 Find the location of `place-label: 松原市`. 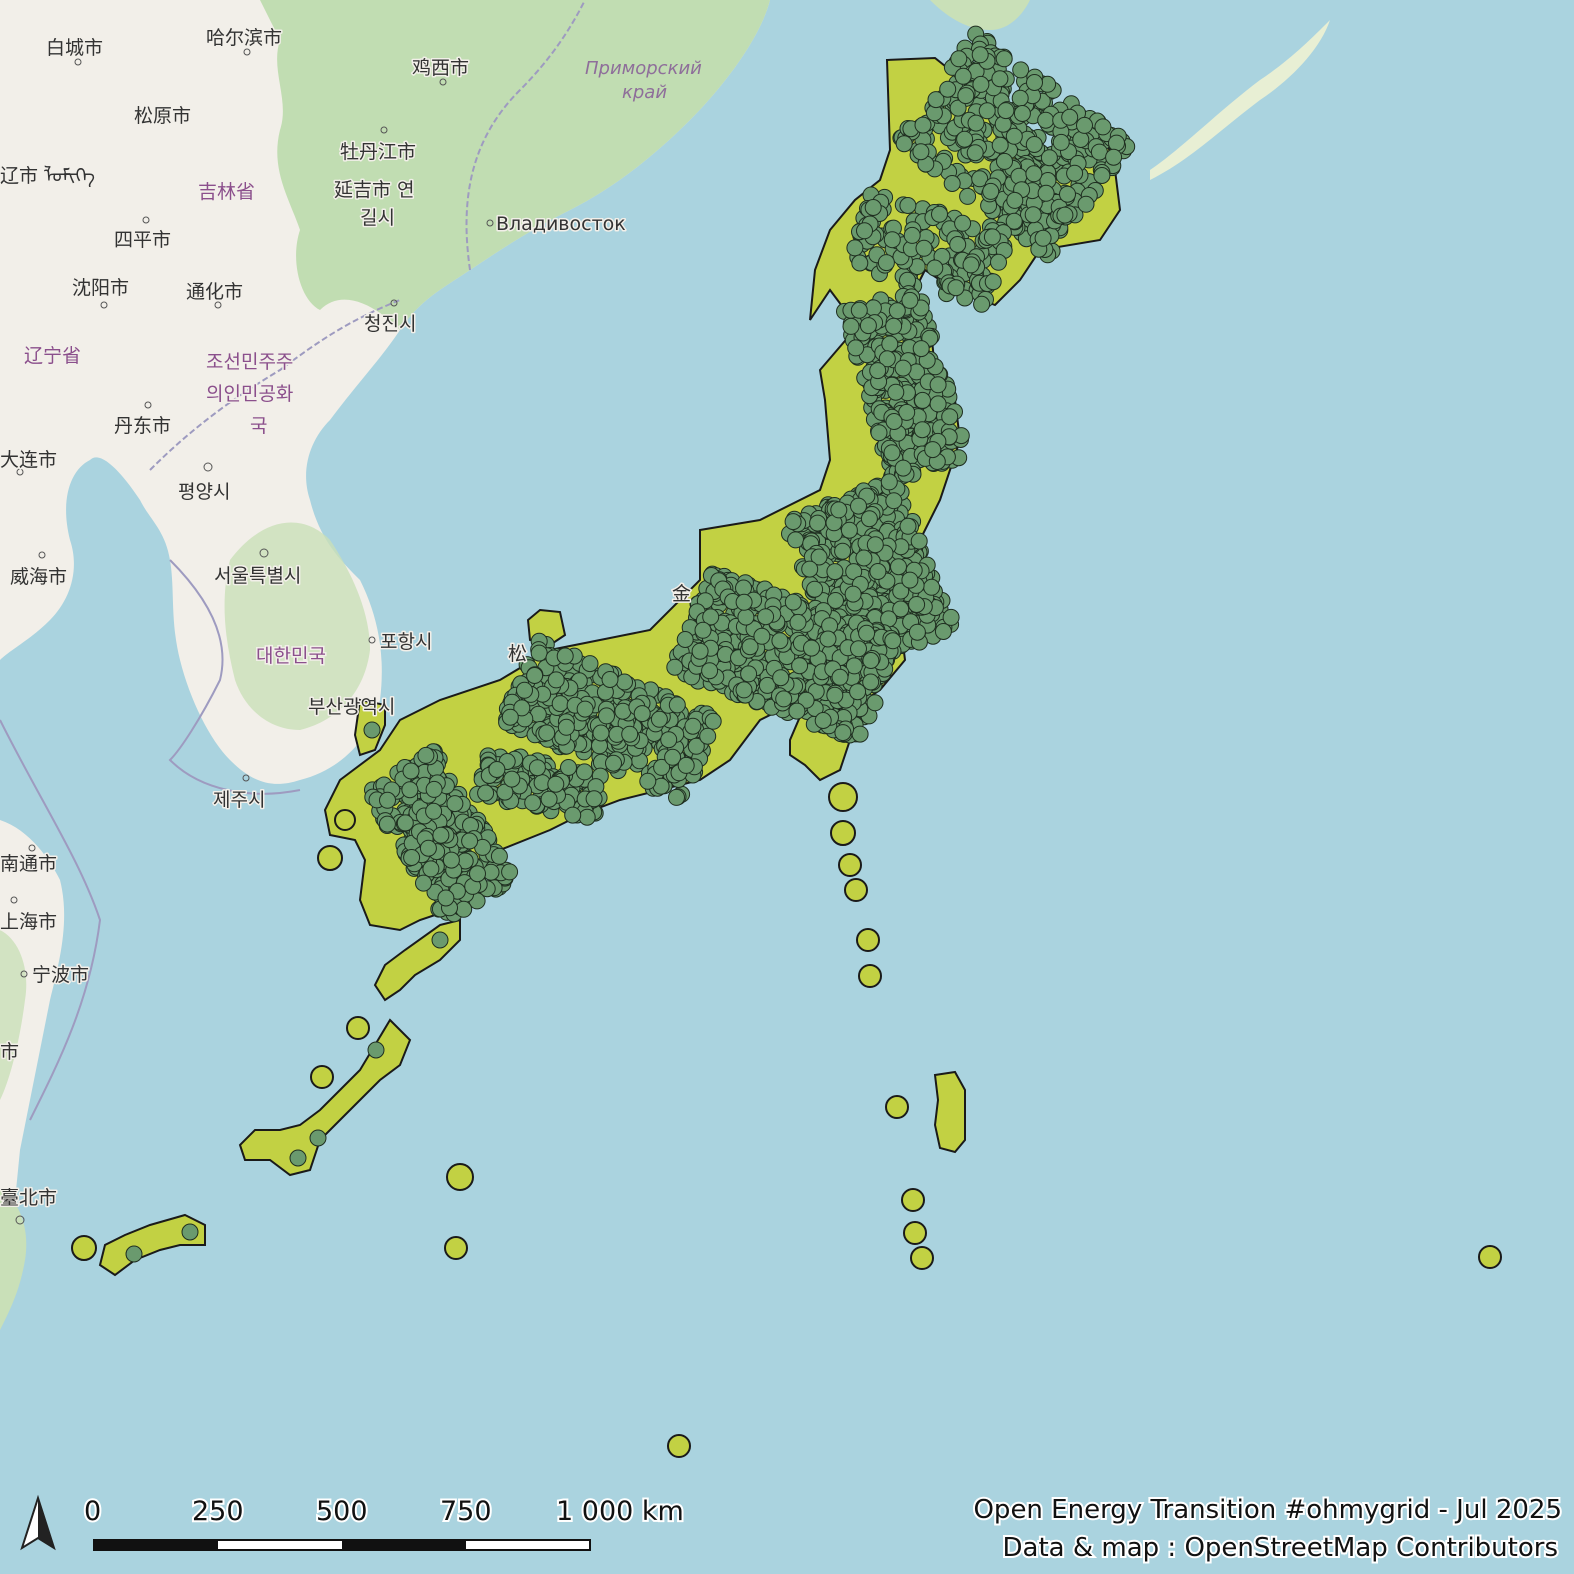

place-label: 松原市 is located at coordinates (162, 116).